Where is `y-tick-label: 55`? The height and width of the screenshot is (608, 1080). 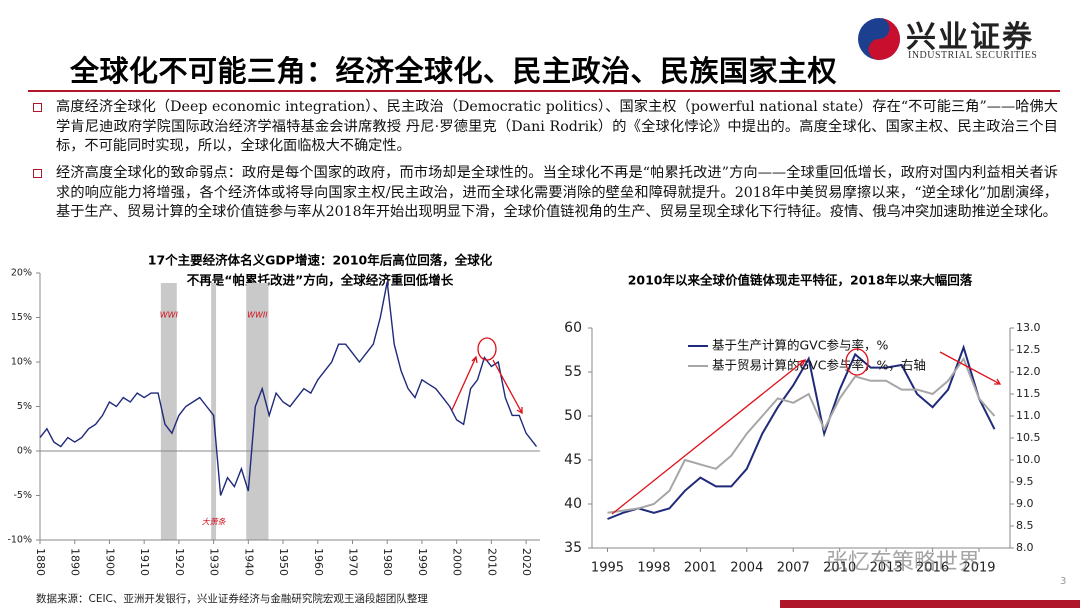 y-tick-label: 55 is located at coordinates (573, 372).